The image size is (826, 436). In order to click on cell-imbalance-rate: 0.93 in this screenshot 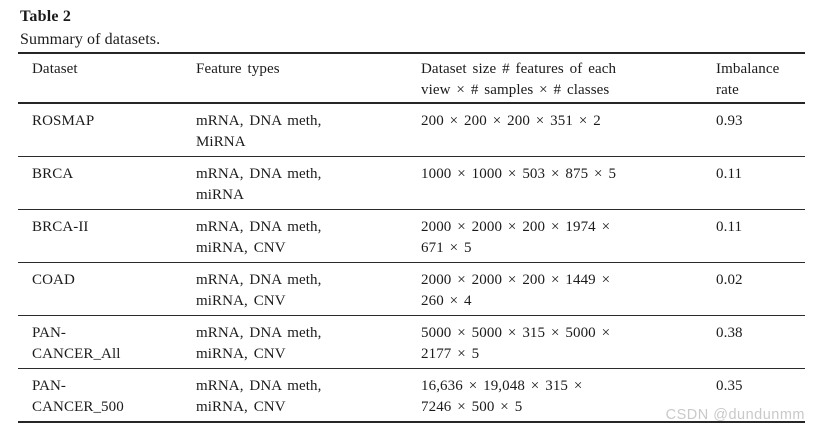, I will do `click(760, 129)`.